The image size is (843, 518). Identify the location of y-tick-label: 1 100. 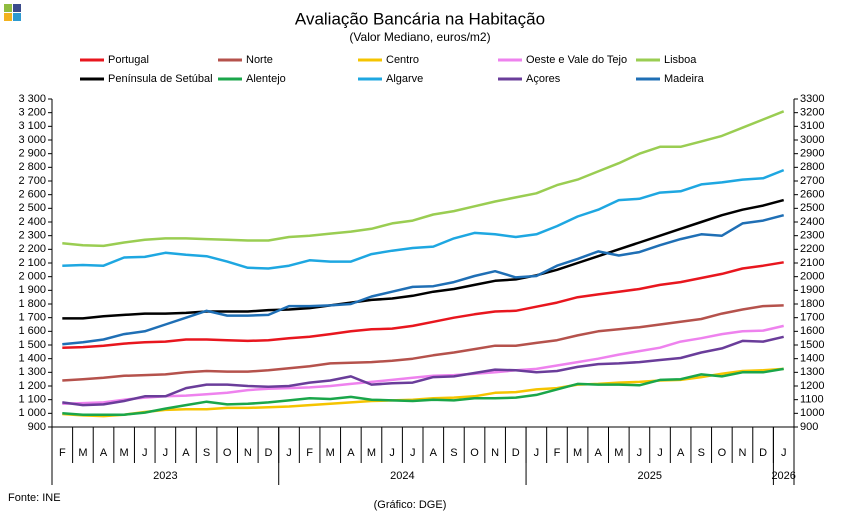
(32, 400).